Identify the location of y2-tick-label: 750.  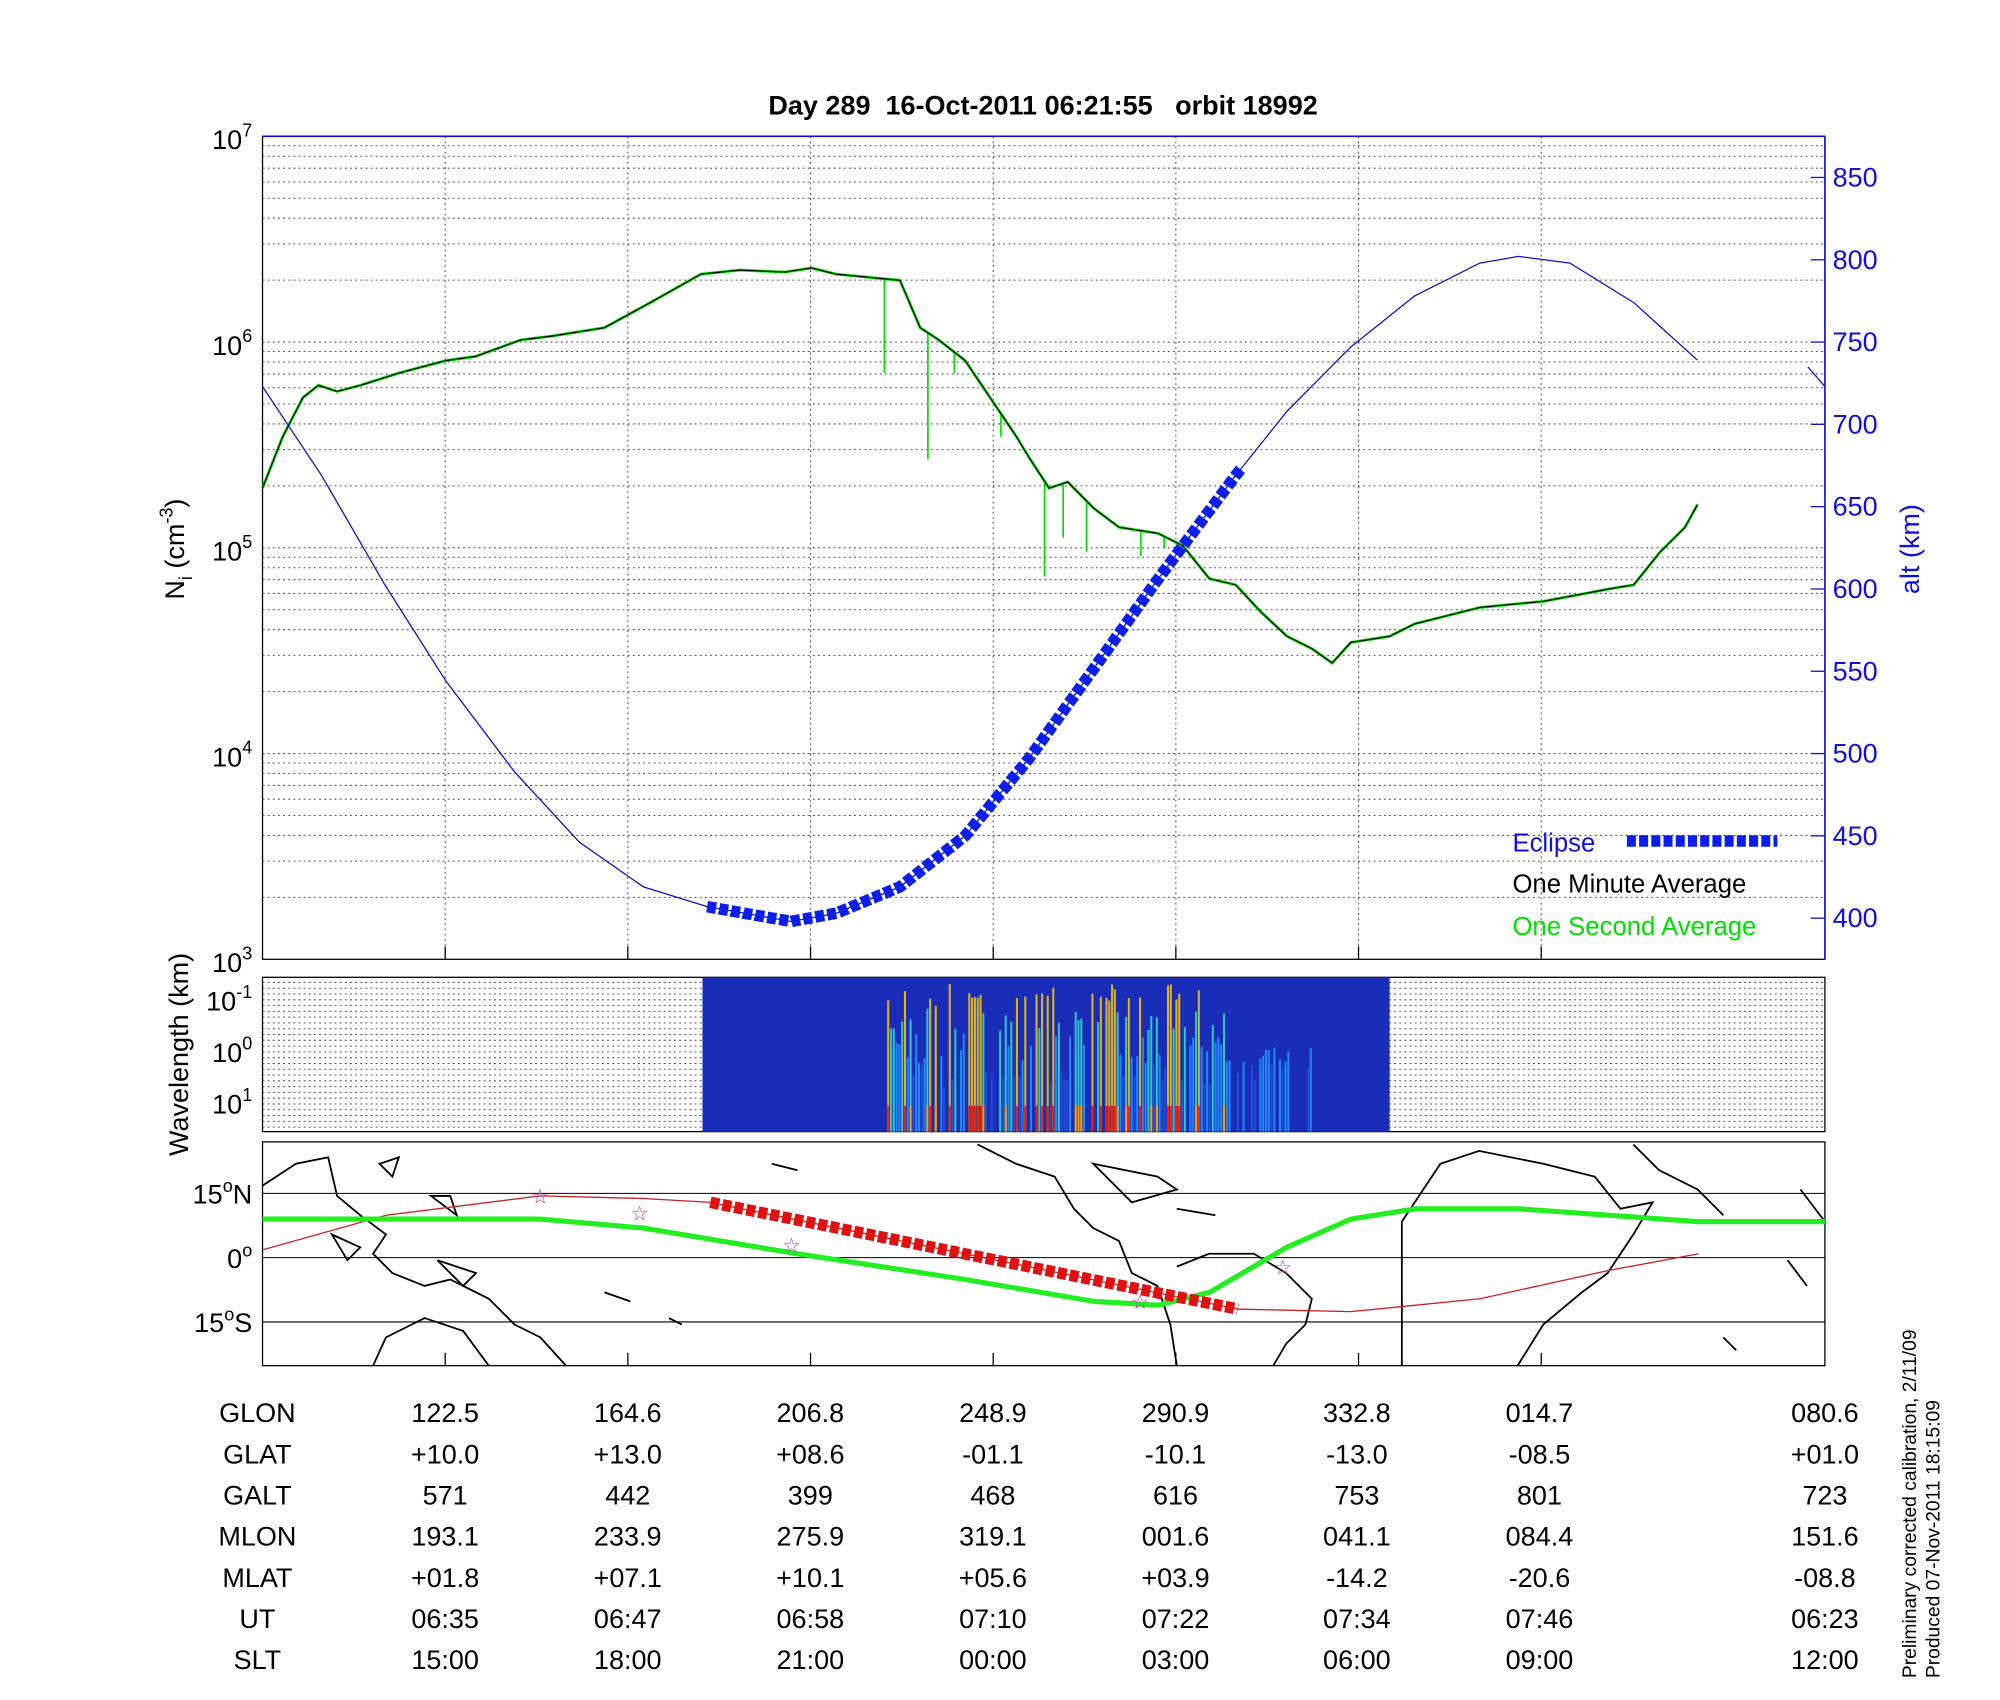
(1855, 342).